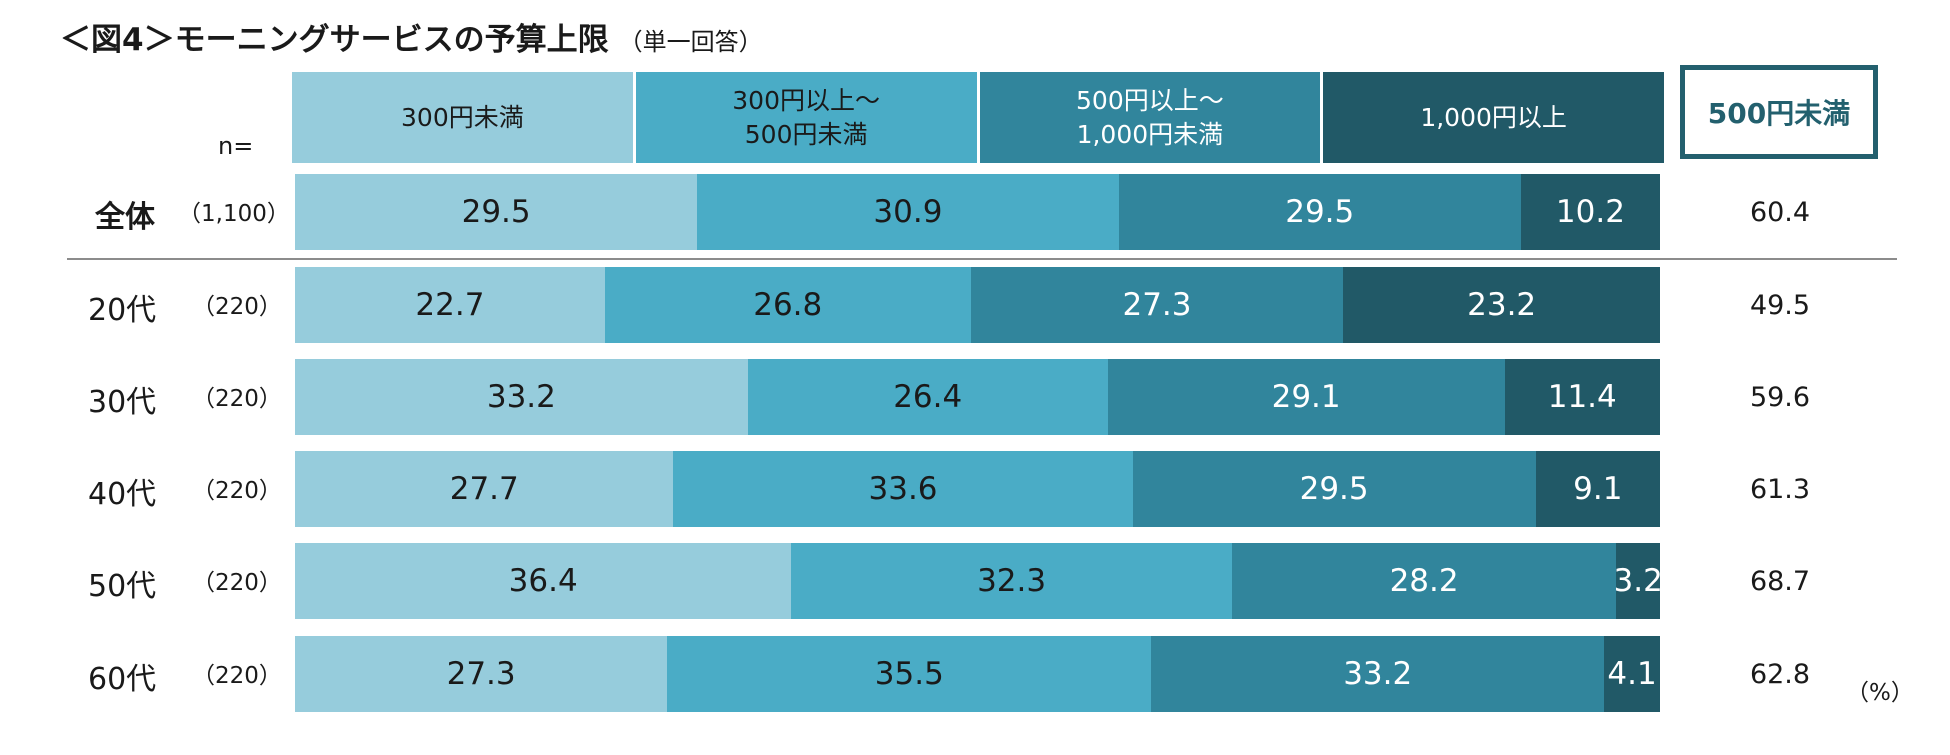  Describe the element at coordinates (122, 586) in the screenshot. I see `row-label: 50代` at that location.